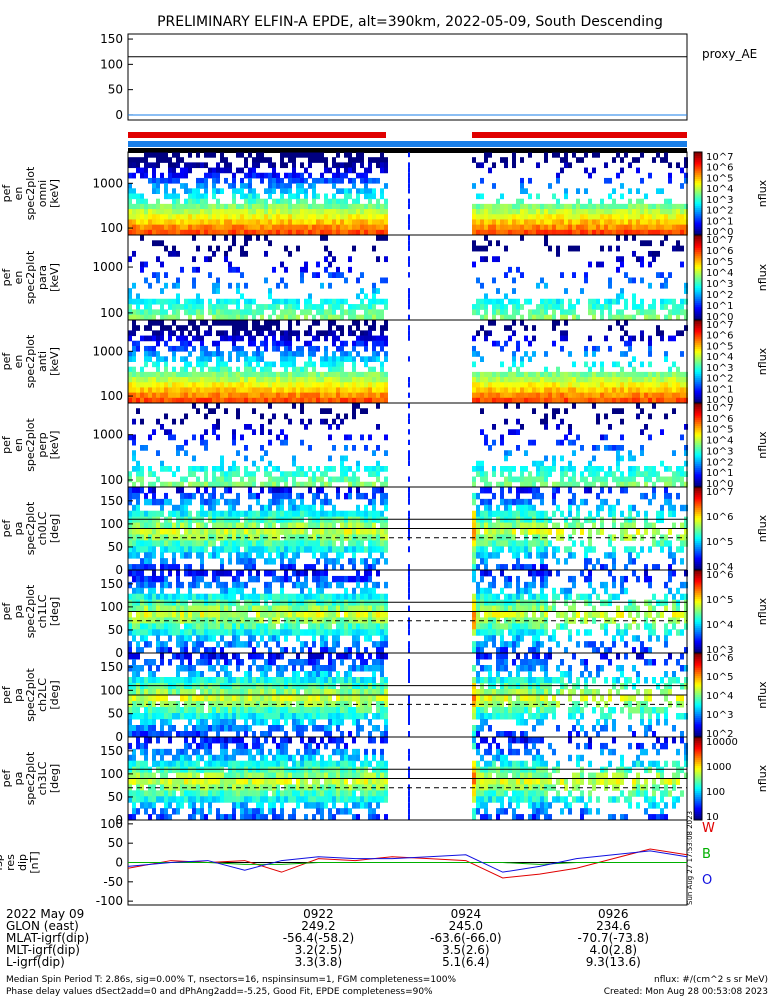  What do you see at coordinates (111, 228) in the screenshot?
I see `y-tick-label: 100` at bounding box center [111, 228].